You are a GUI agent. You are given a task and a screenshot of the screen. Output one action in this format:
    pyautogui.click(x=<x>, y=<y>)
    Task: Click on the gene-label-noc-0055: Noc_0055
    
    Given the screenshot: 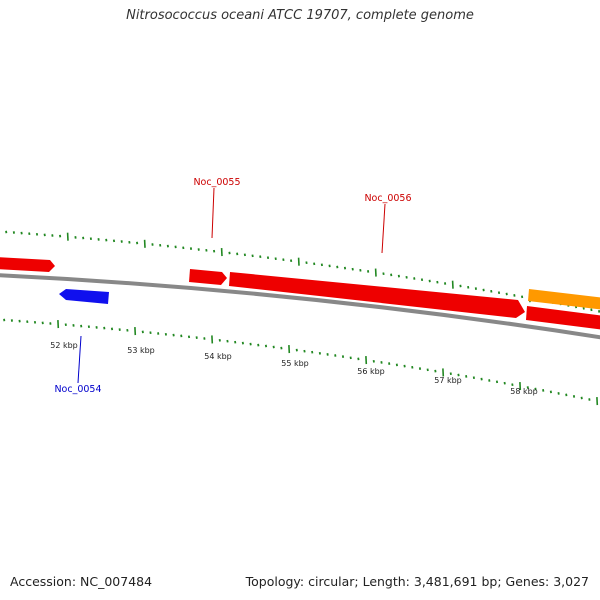 What is the action you would take?
    pyautogui.click(x=216, y=182)
    